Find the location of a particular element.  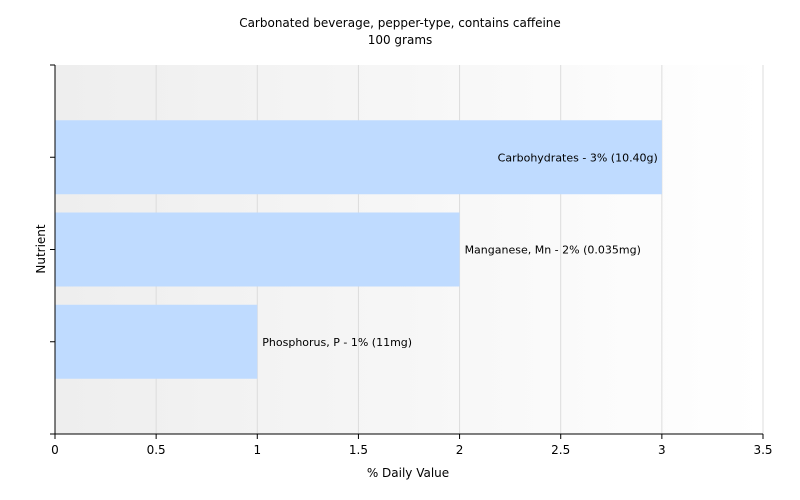

x-axis-title: % Daily Value is located at coordinates (408, 473).